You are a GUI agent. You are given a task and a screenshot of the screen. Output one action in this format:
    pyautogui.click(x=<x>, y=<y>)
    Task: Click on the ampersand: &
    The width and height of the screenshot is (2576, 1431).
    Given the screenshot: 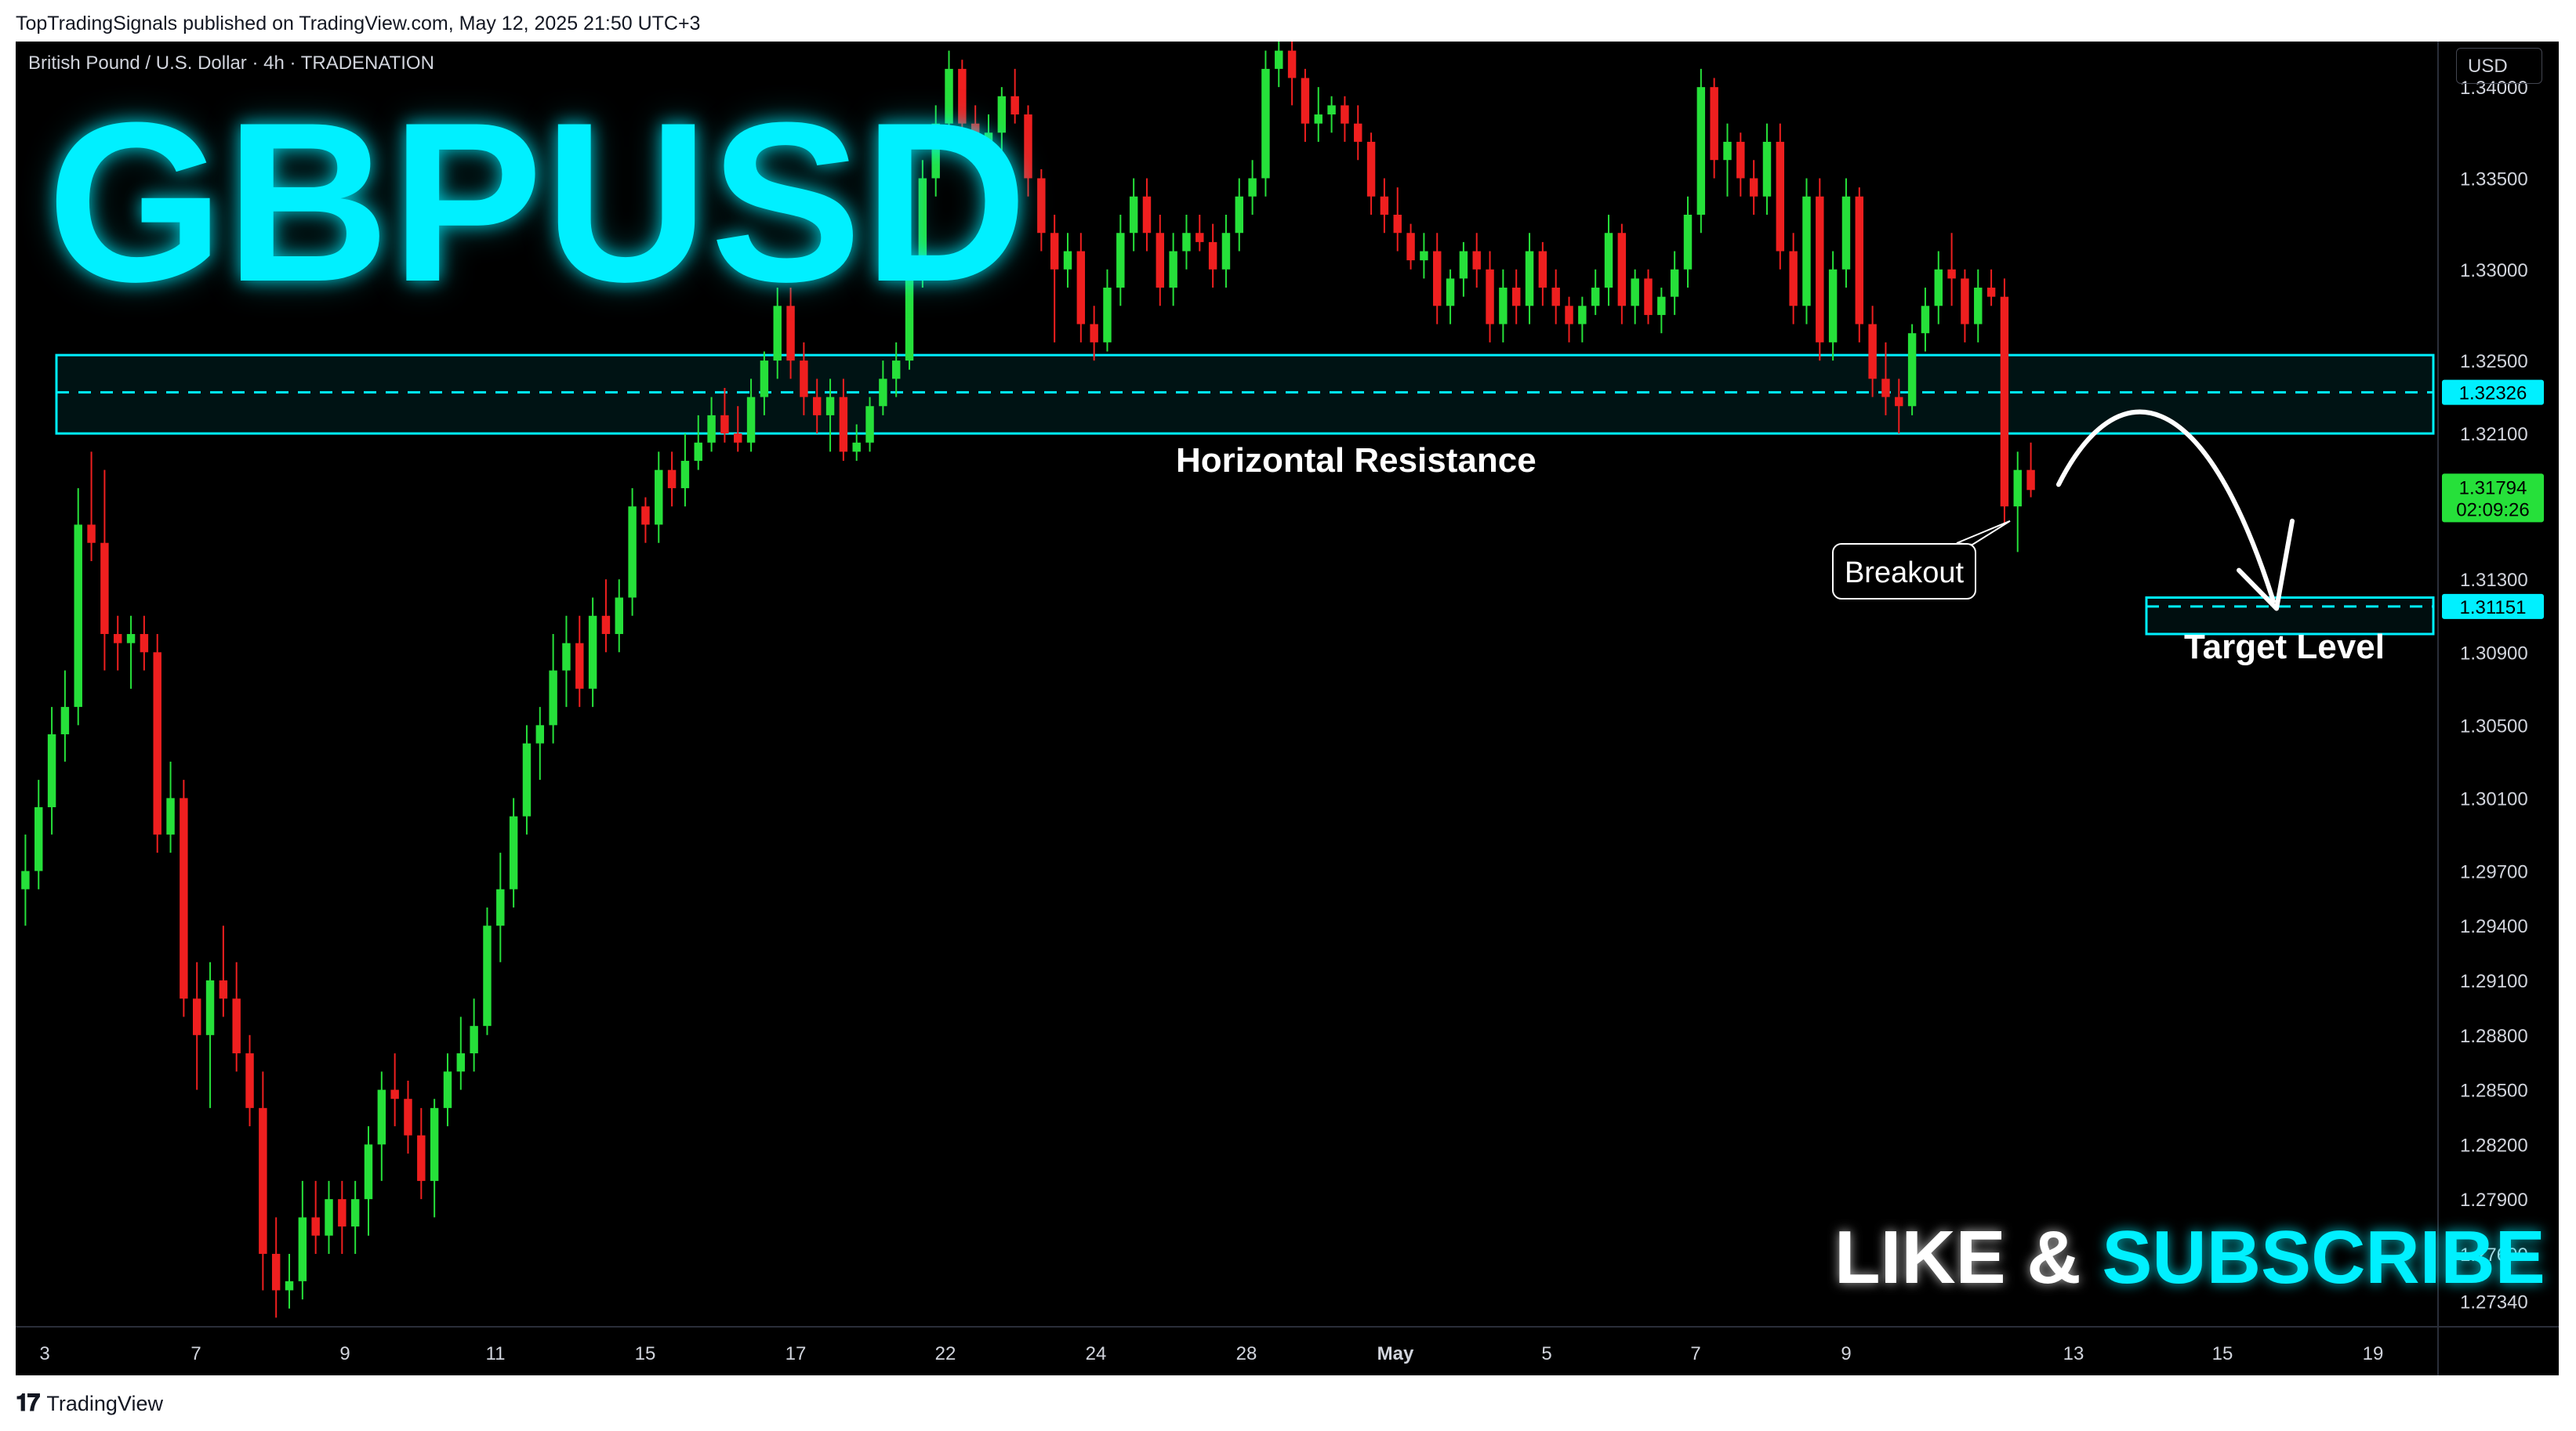 What is the action you would take?
    pyautogui.click(x=2053, y=1257)
    